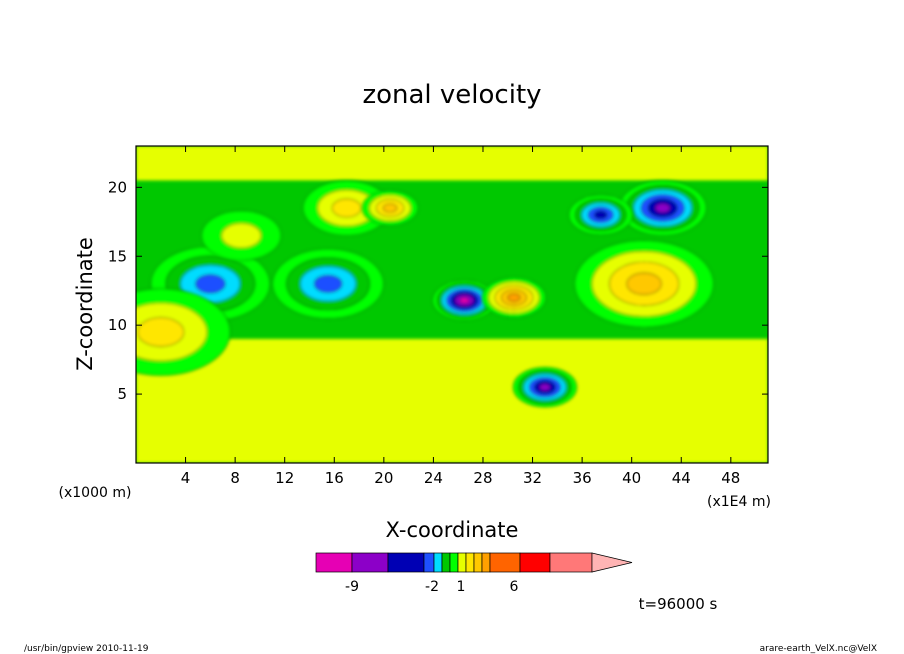 This screenshot has width=904, height=654. Describe the element at coordinates (818, 649) in the screenshot. I see `footer-right: arare-earth_VelX.nc@VelX` at that location.